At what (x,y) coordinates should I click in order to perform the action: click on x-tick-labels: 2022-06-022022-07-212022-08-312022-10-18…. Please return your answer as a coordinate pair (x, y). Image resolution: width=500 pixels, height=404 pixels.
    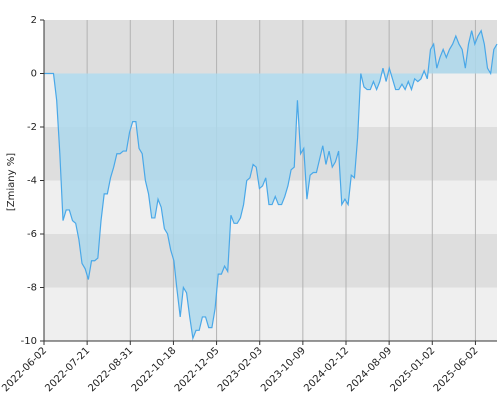
    Looking at the image, I should click on (240, 367).